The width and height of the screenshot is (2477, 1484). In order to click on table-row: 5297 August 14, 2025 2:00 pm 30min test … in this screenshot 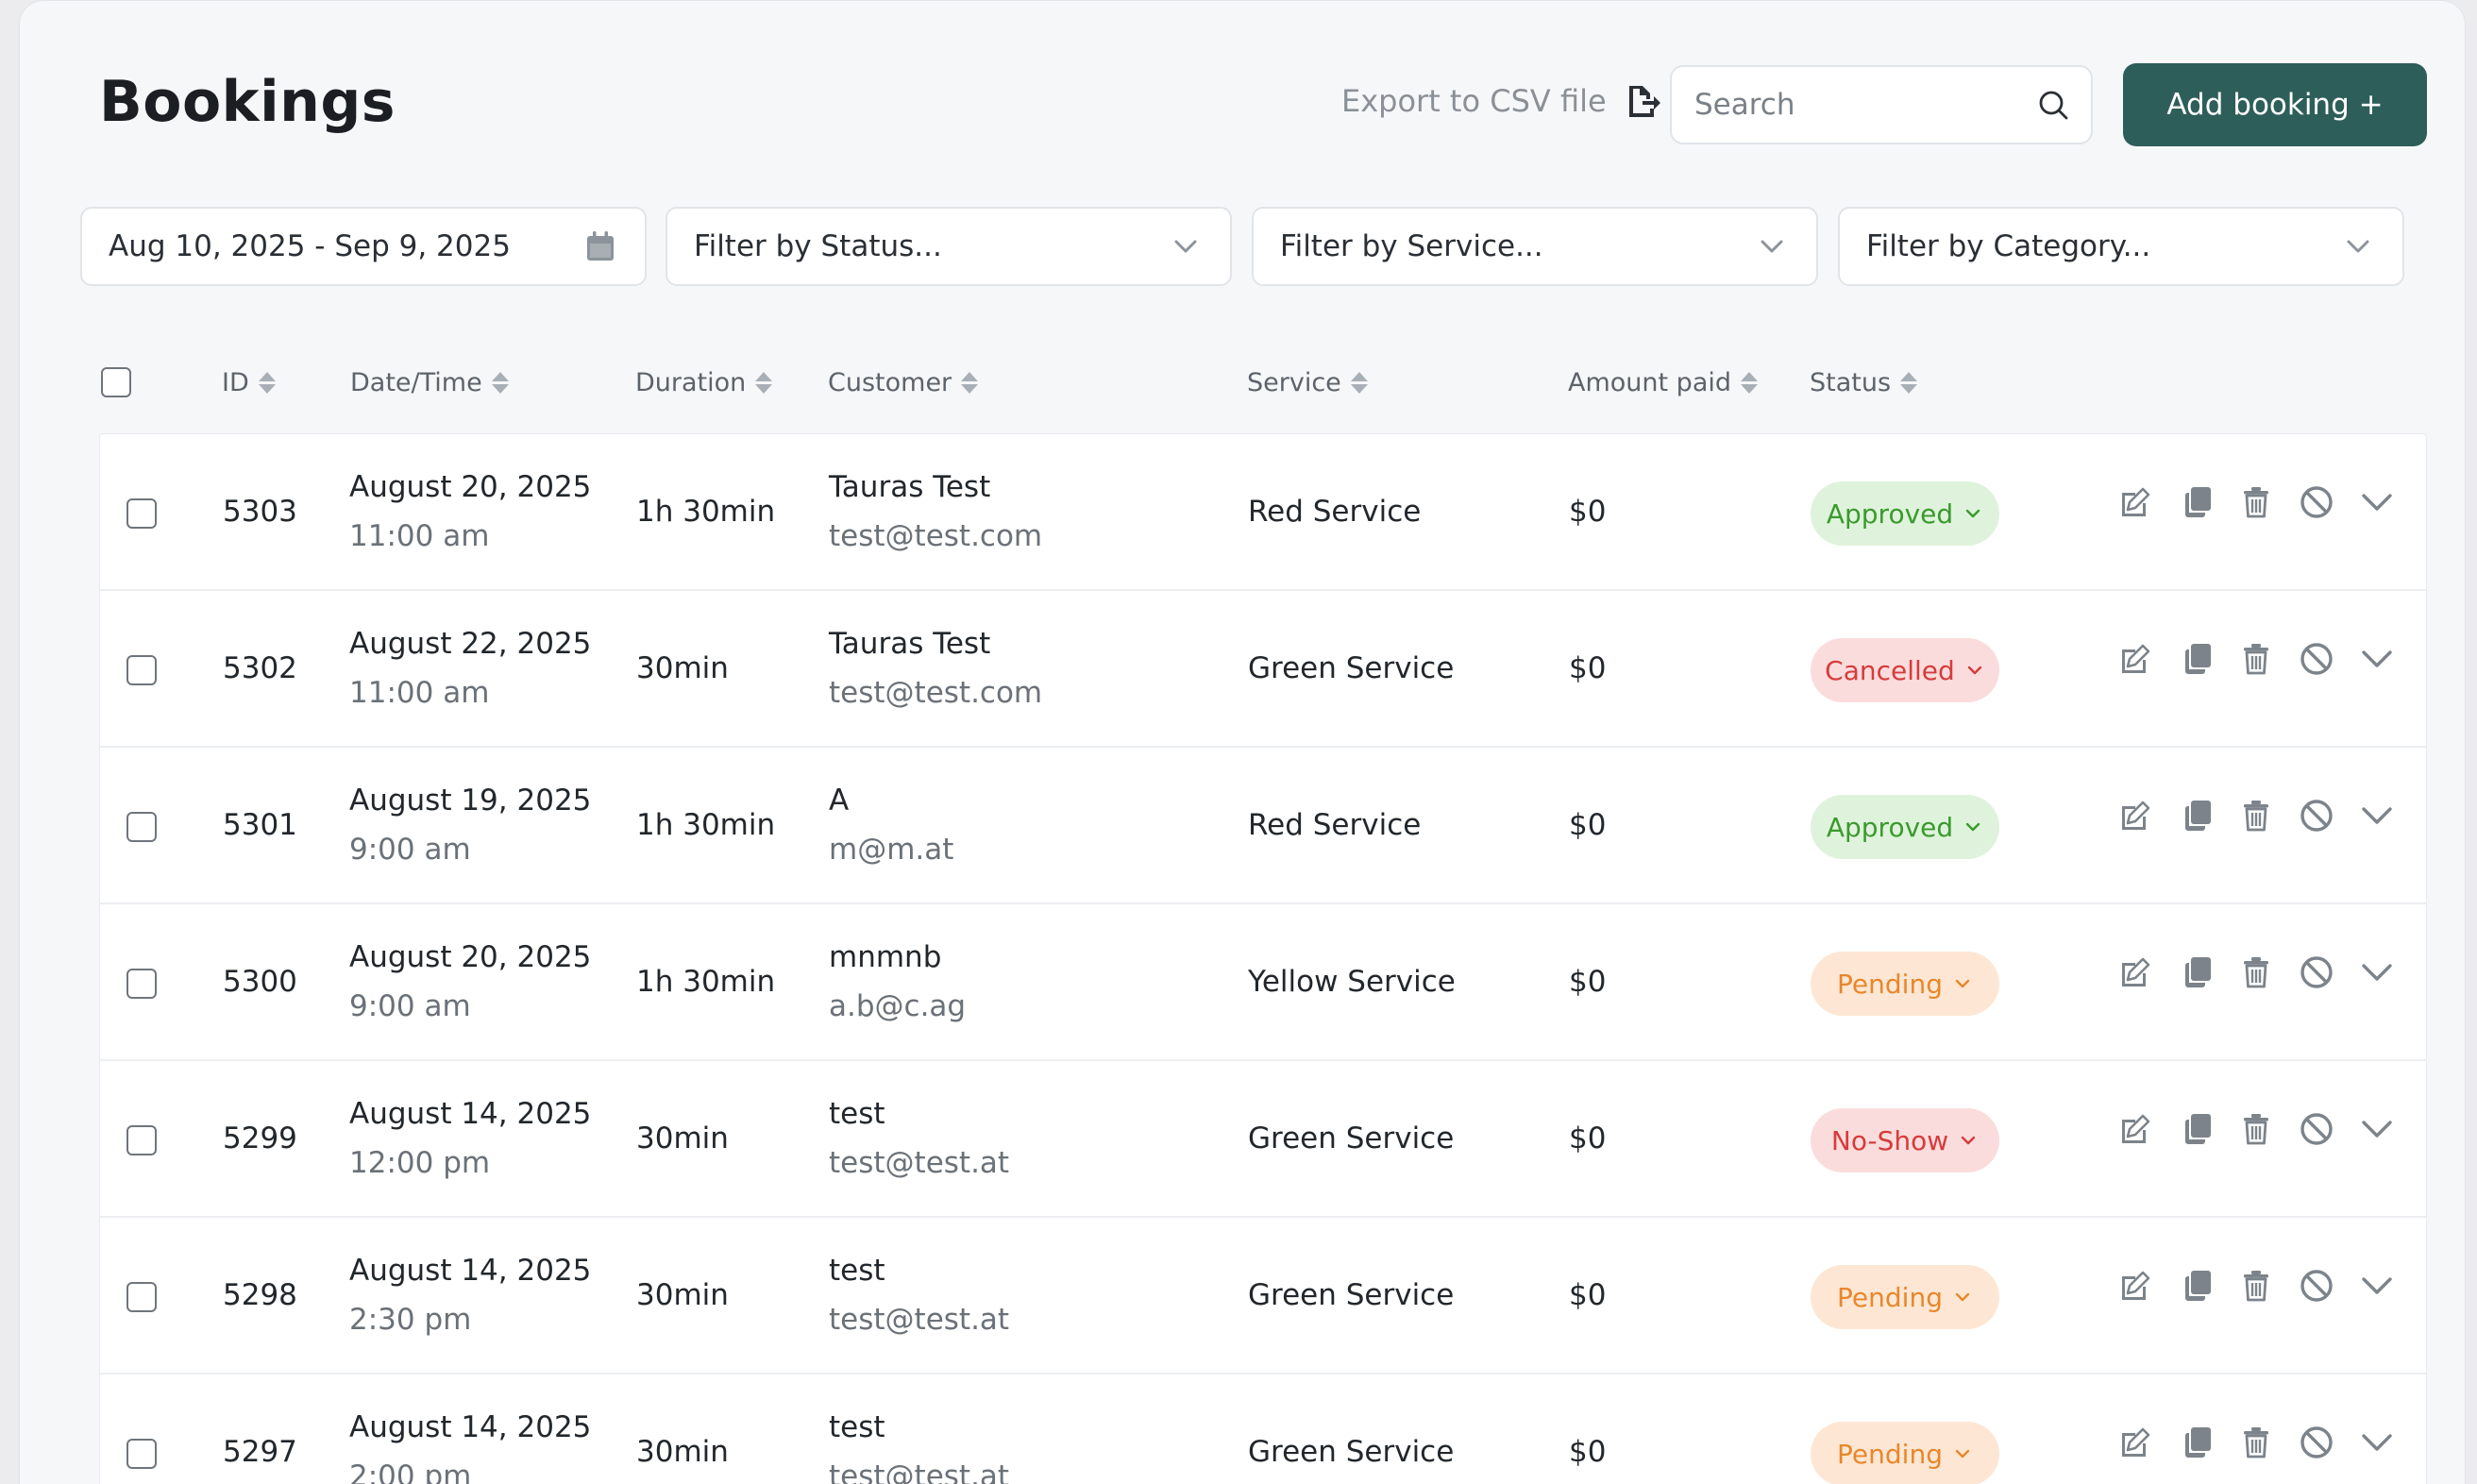, I will do `click(1263, 1429)`.